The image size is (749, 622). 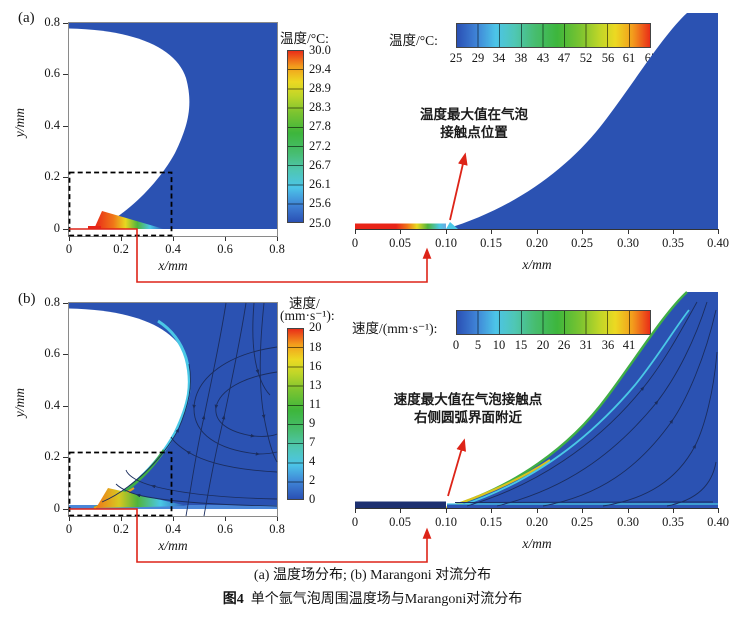 I want to click on b-left-colorbar, so click(x=295, y=414).